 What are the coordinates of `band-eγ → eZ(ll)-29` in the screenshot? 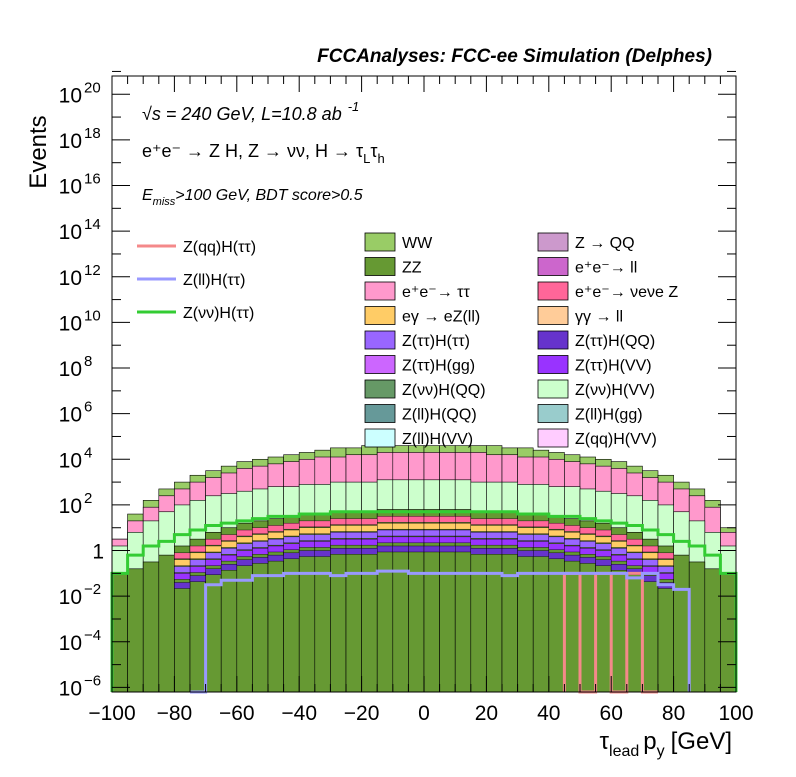 It's located at (572, 535).